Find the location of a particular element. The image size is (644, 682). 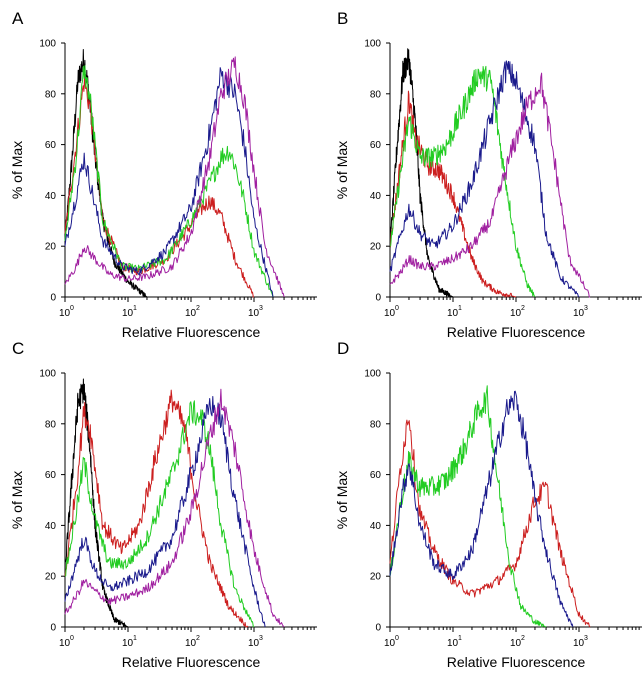

panel-label: C is located at coordinates (18, 348).